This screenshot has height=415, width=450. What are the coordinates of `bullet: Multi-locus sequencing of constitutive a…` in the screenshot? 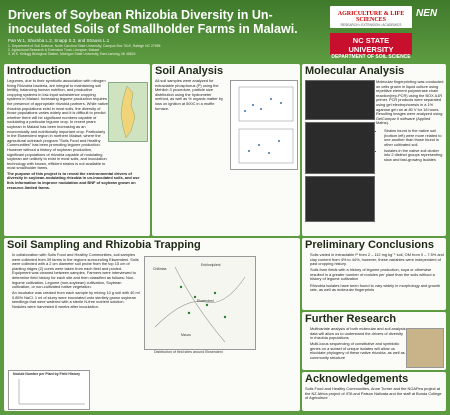 It's located at (358, 350).